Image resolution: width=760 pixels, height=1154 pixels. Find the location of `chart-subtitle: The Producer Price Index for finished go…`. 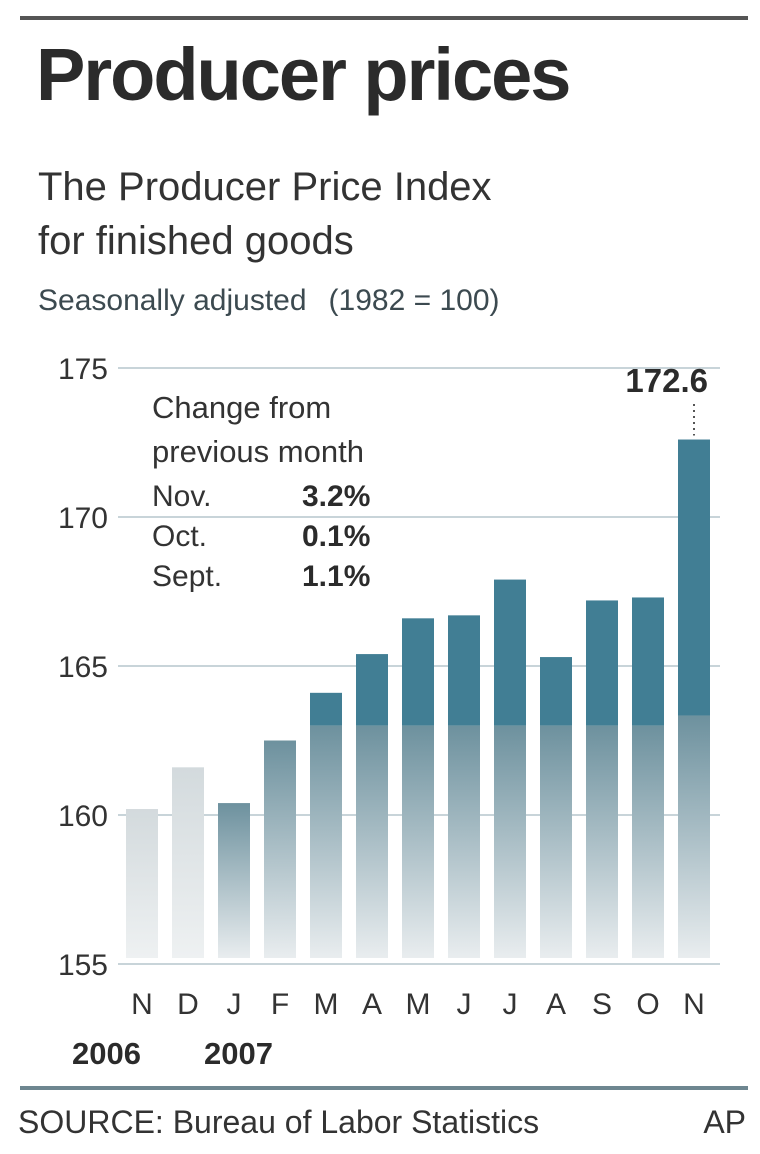

chart-subtitle: The Producer Price Index for finished go… is located at coordinates (265, 214).